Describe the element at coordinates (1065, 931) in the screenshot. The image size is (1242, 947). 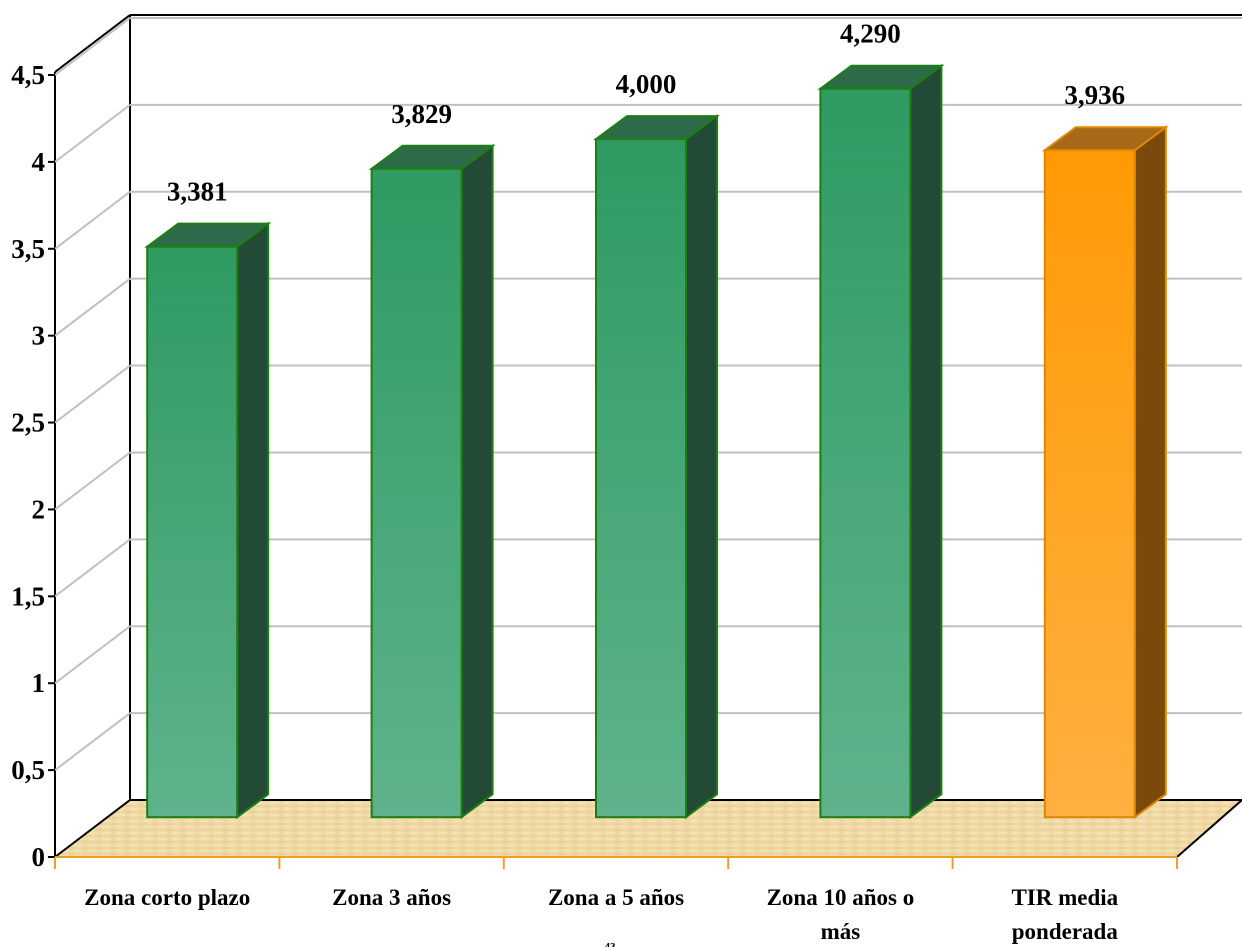
I see `x-category-label: ponderada` at that location.